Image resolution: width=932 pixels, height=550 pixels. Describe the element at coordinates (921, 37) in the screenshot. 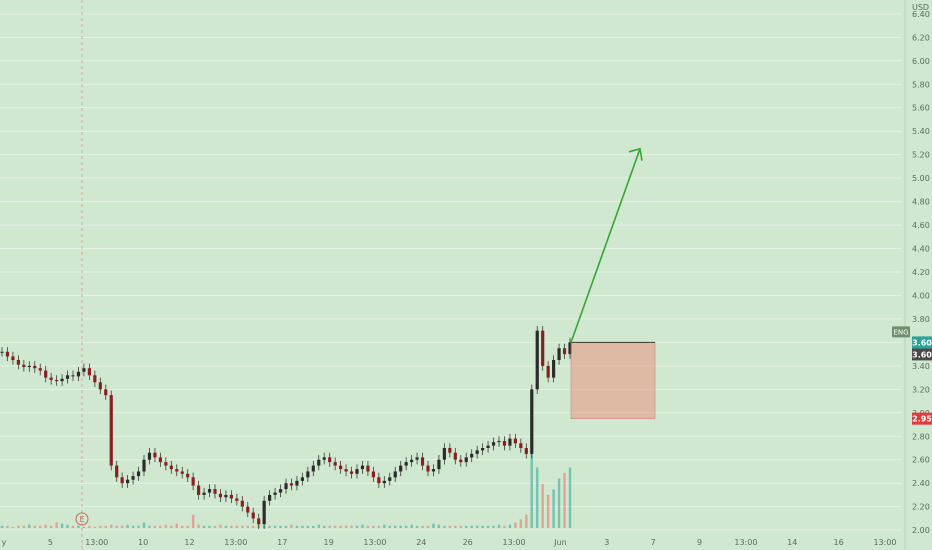

I see `y-tick-label: 6.20` at that location.